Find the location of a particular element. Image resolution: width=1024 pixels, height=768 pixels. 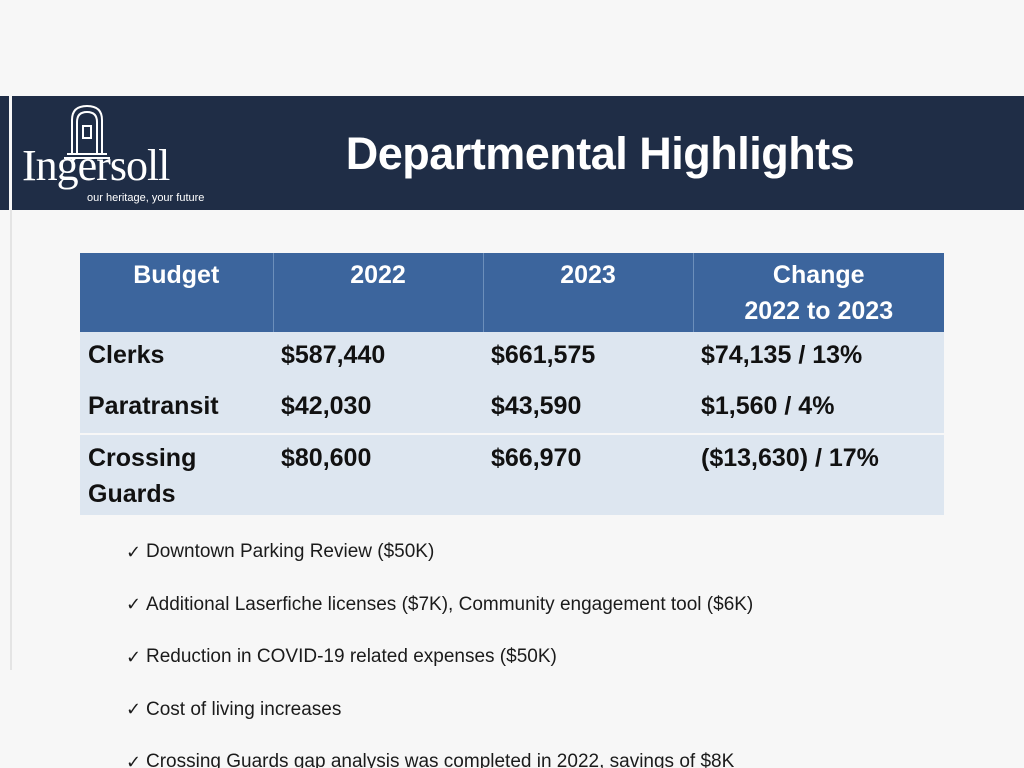

table-cell: $587,440 is located at coordinates (378, 357).